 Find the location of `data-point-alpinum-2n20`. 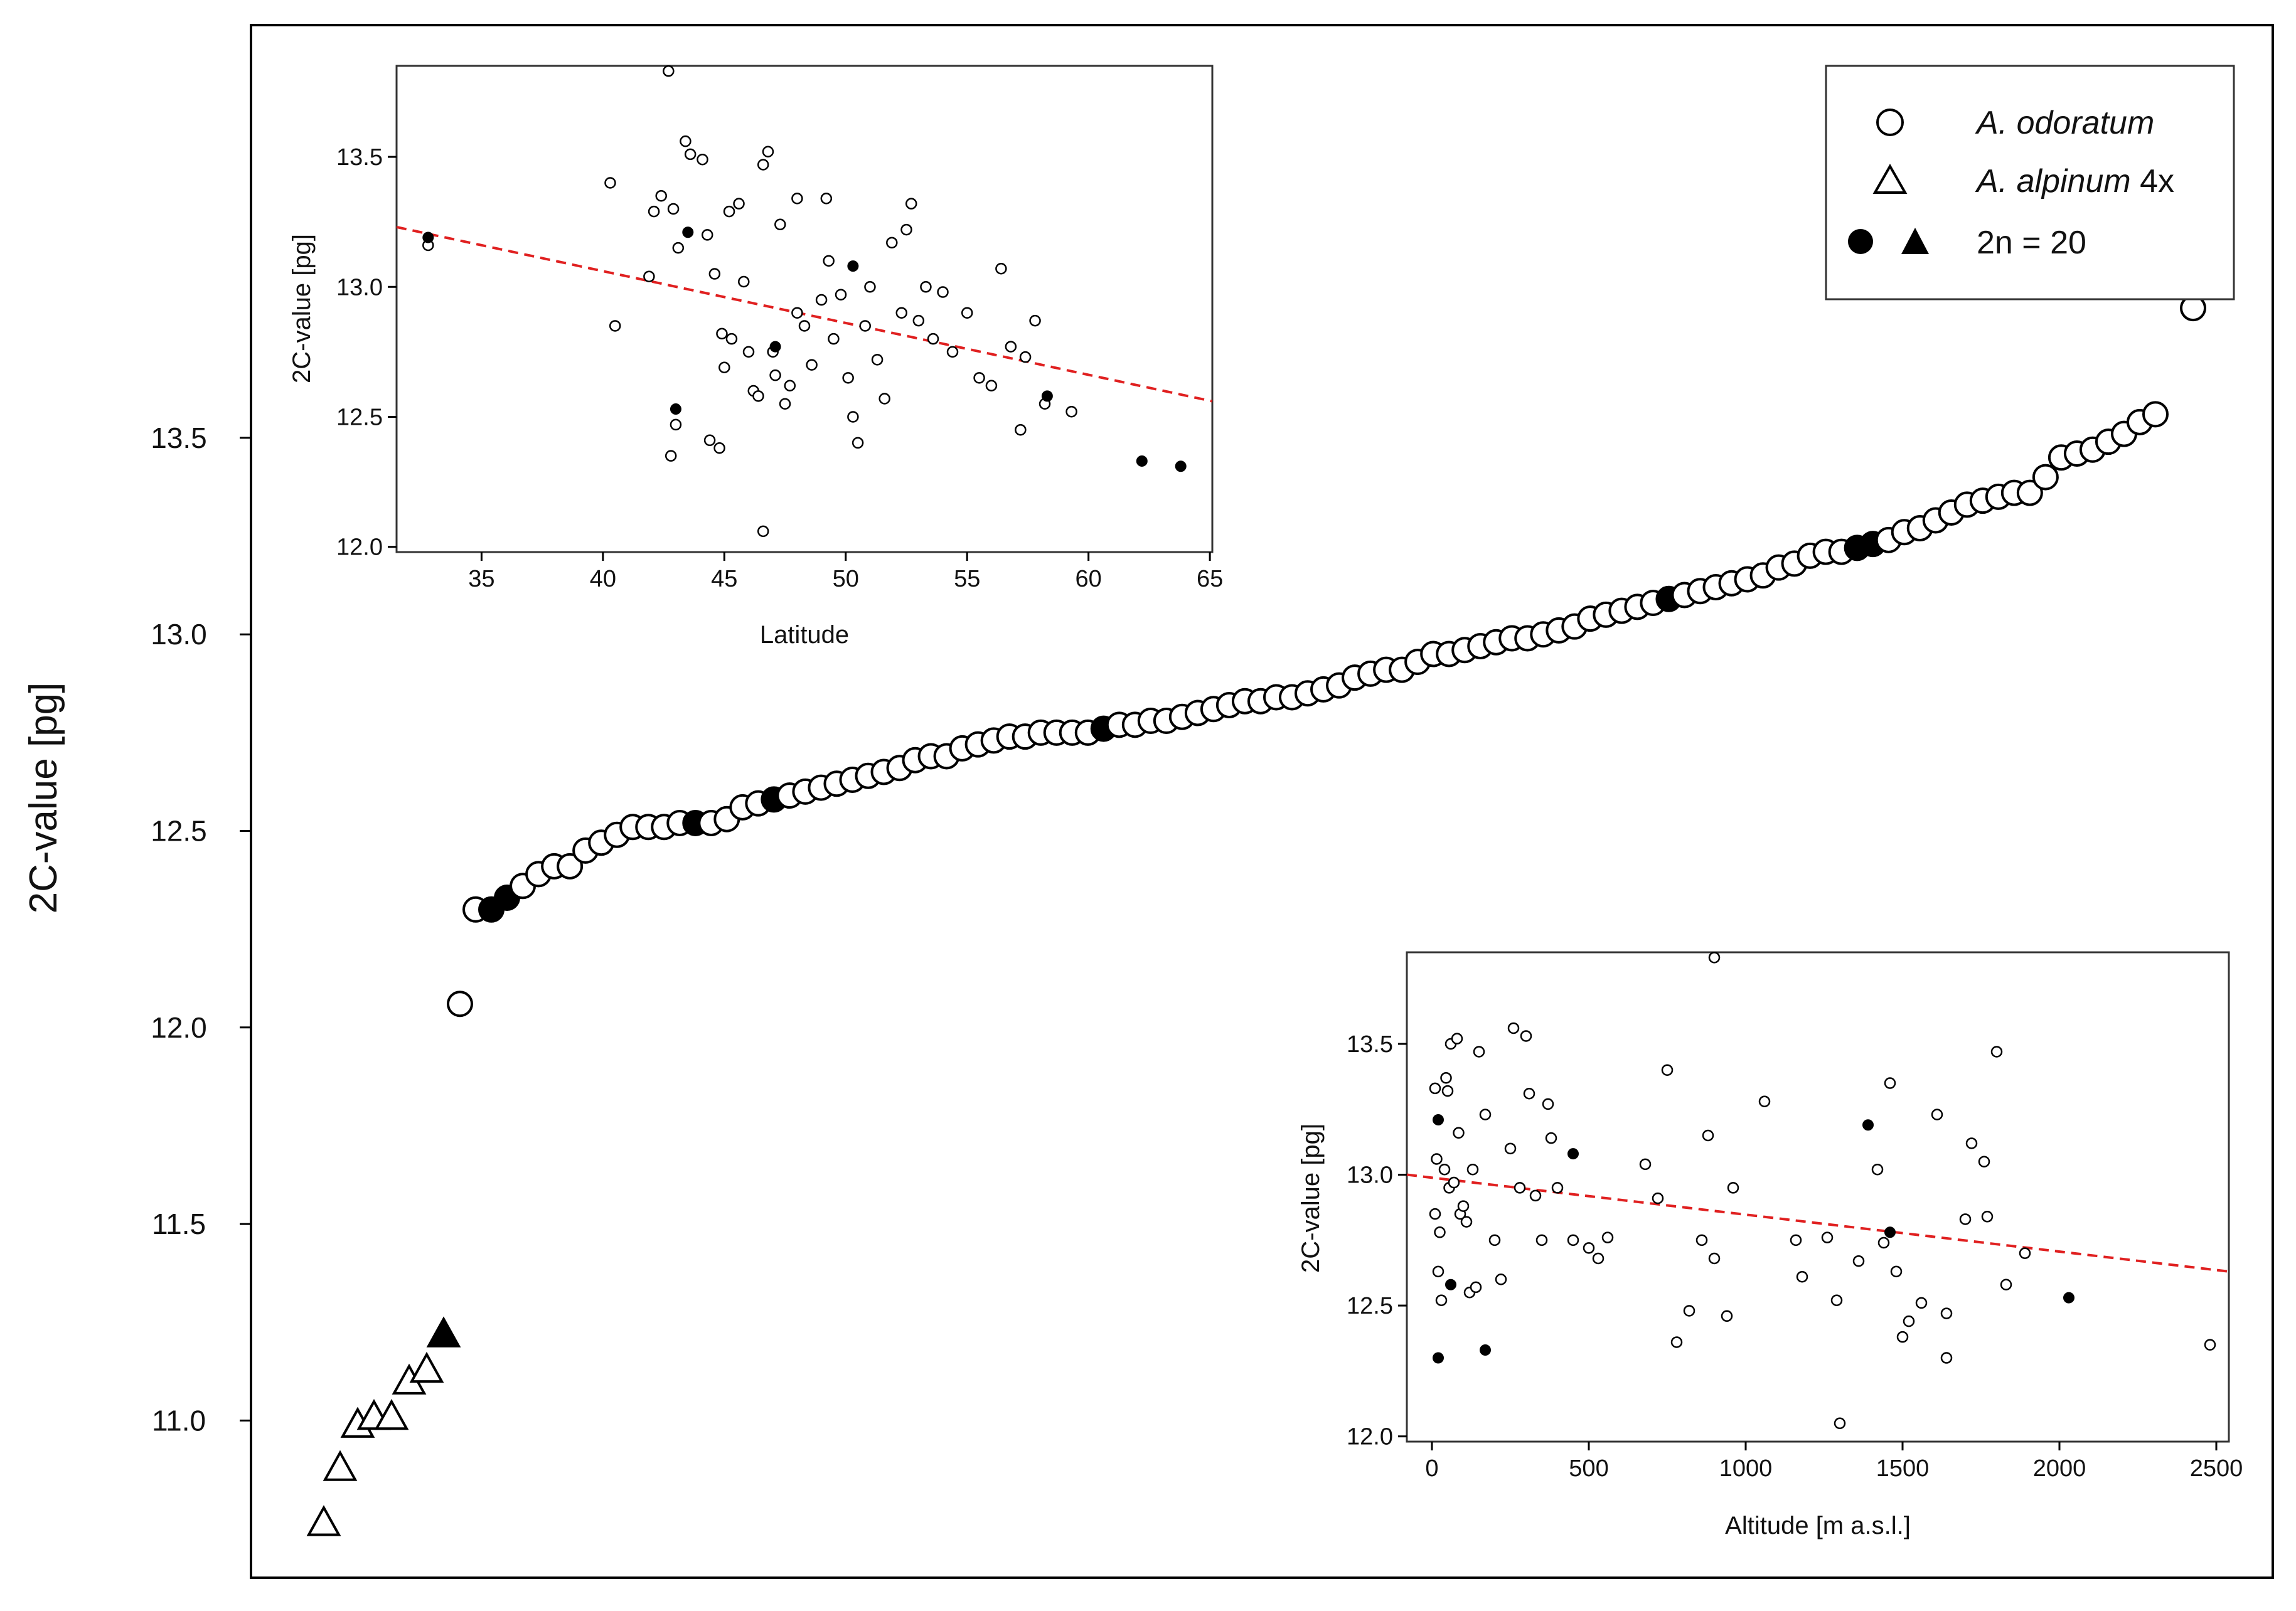

data-point-alpinum-2n20 is located at coordinates (443, 1332).